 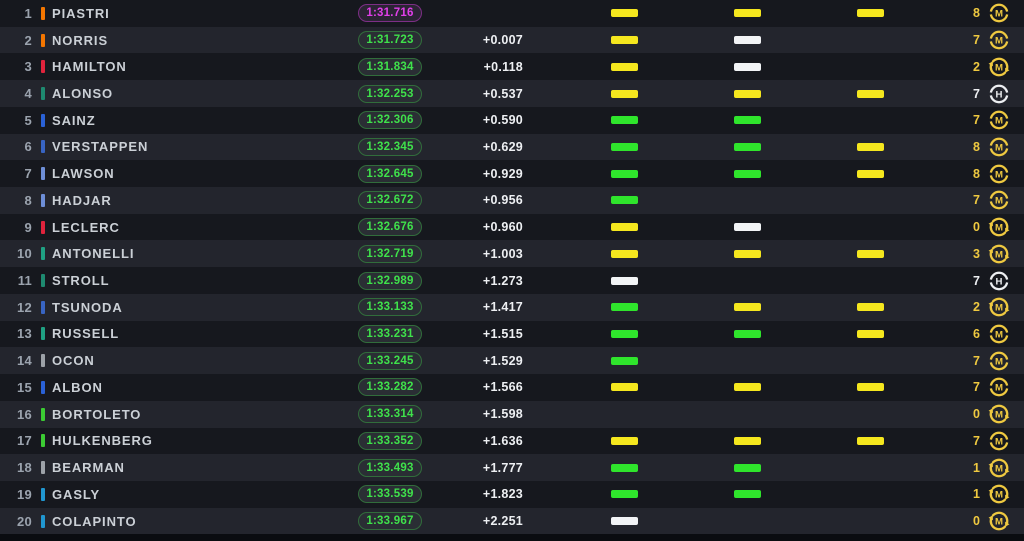 I want to click on timing-row: 5 SAINZ 1:32.306 +0.590 7 M, so click(x=512, y=120).